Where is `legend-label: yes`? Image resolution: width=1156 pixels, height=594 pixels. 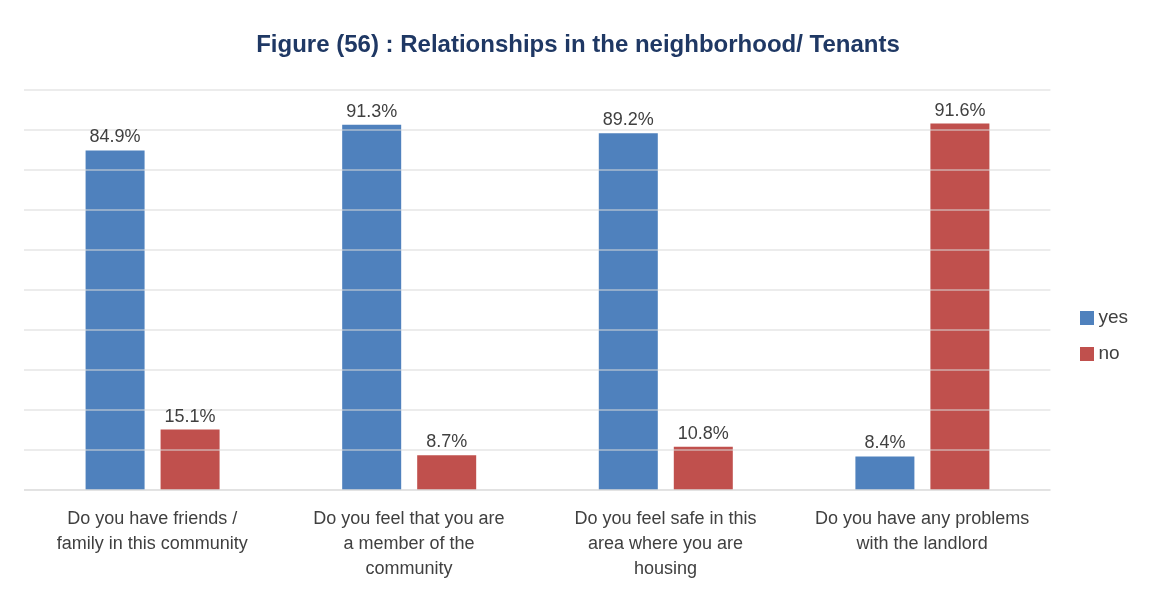
legend-label: yes is located at coordinates (1113, 316).